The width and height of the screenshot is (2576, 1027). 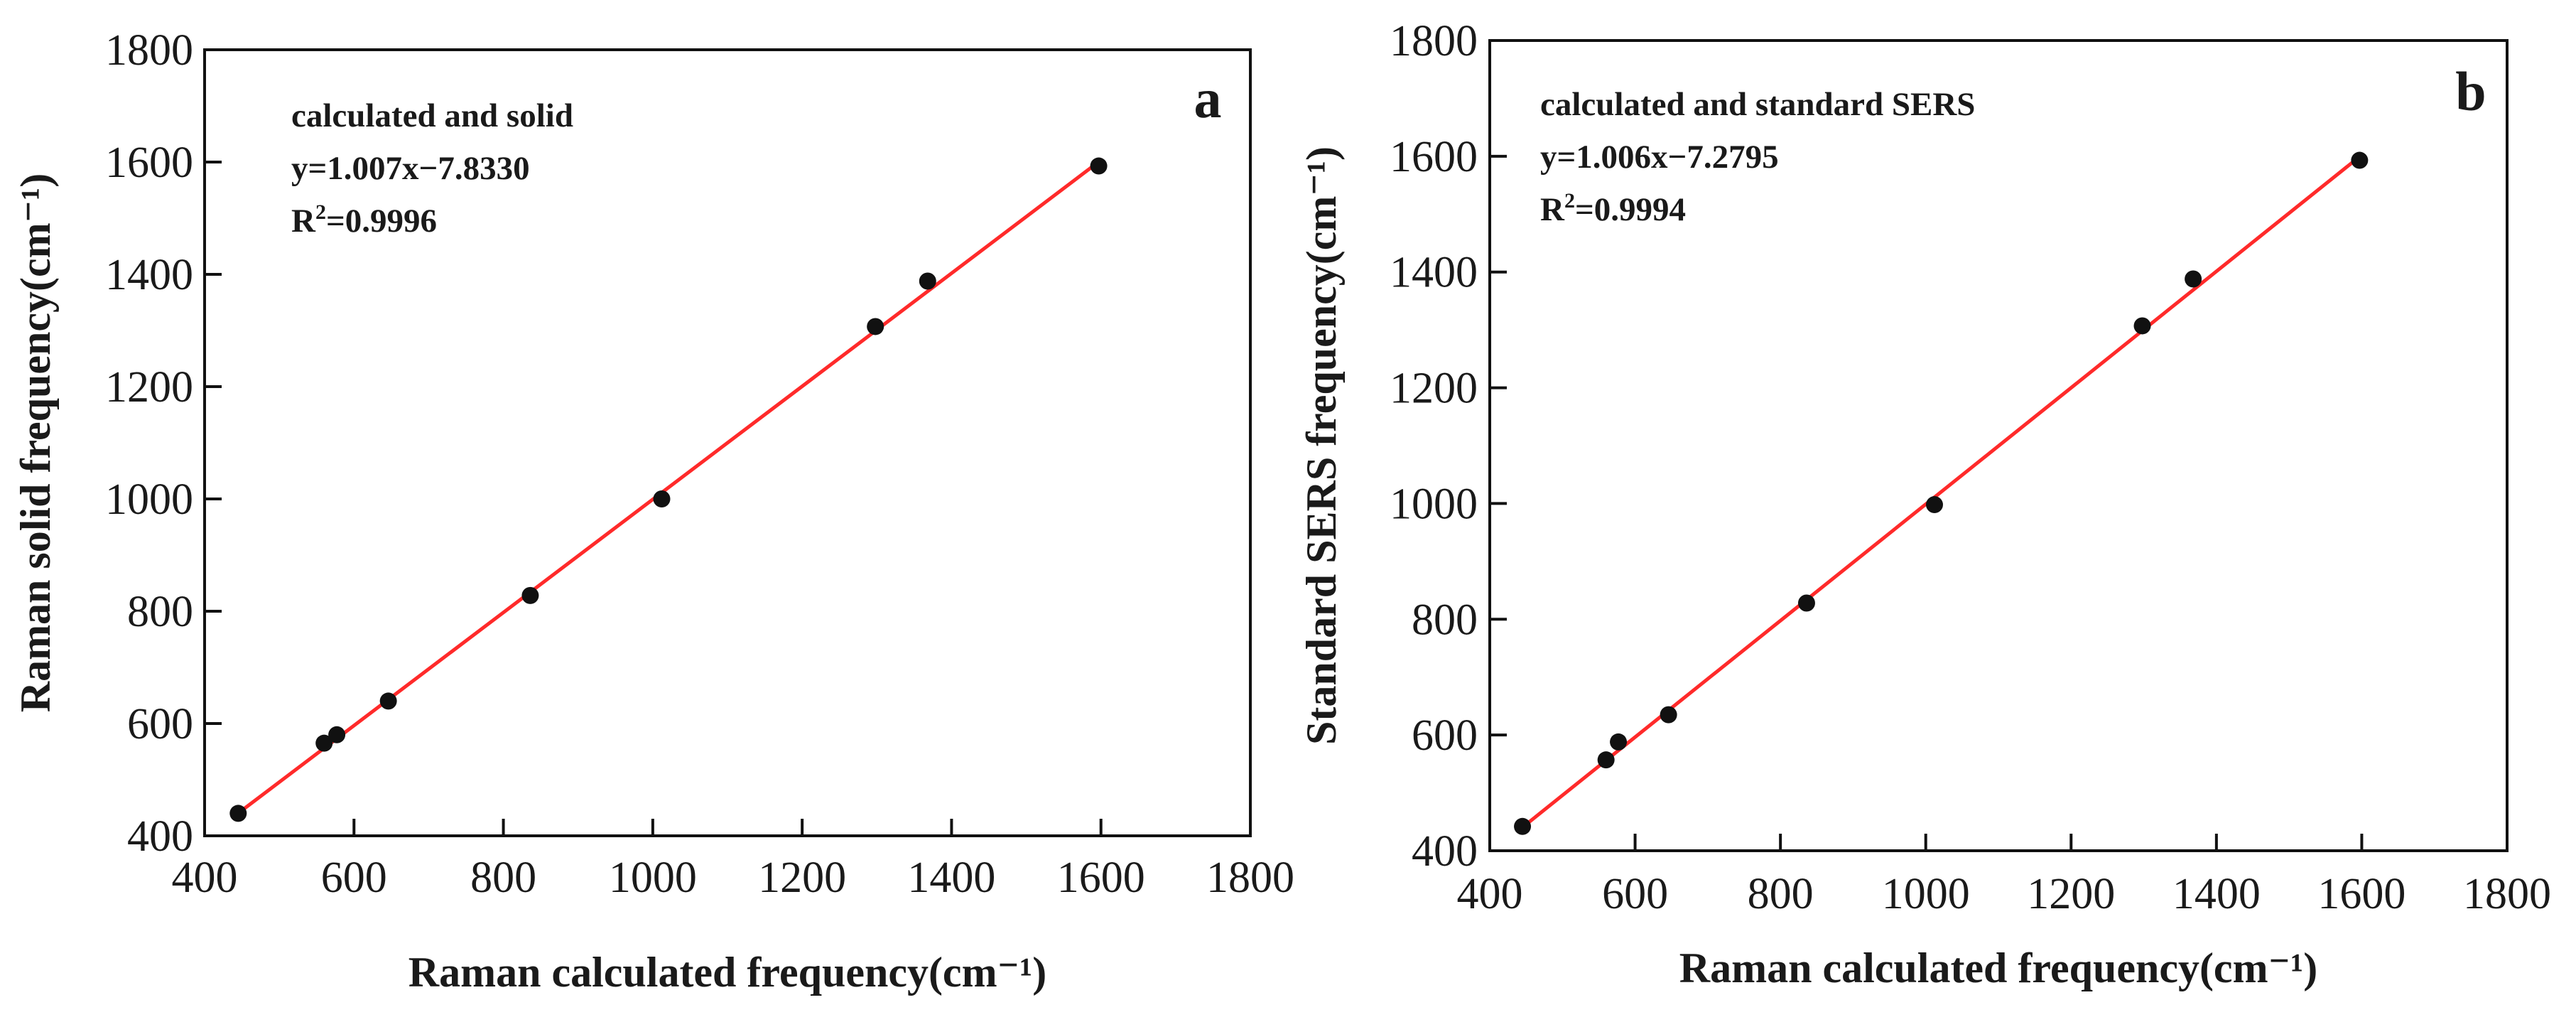 I want to click on r-squared: R2=0.9994, so click(x=1613, y=208).